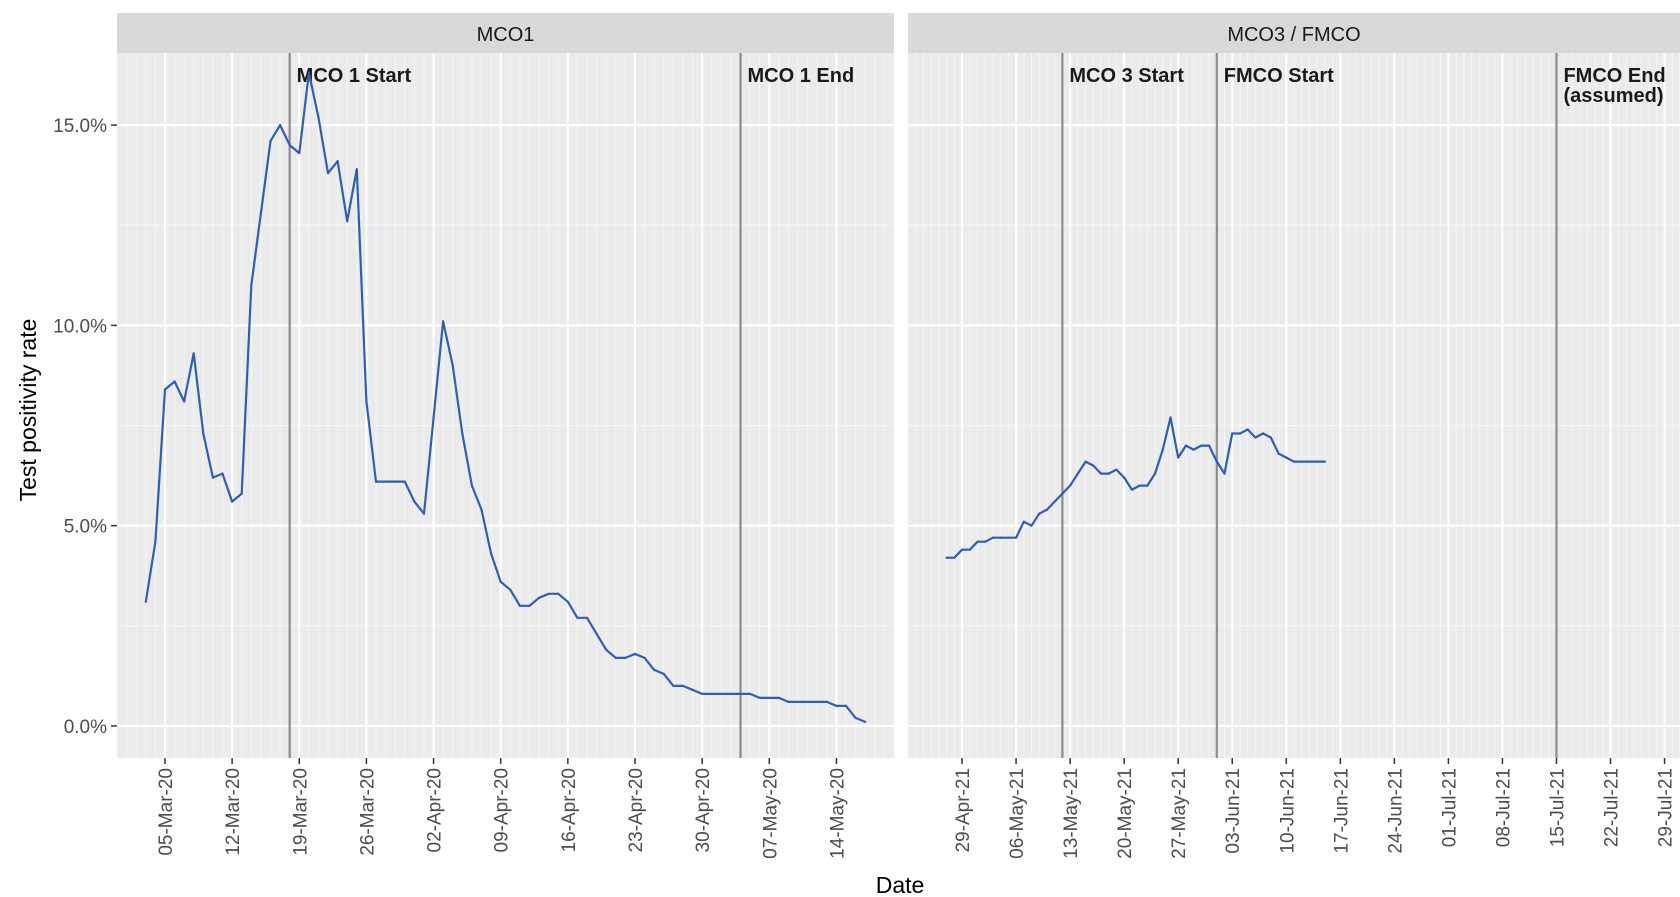  What do you see at coordinates (569, 810) in the screenshot?
I see `x-tick-label: 16-Apr-20` at bounding box center [569, 810].